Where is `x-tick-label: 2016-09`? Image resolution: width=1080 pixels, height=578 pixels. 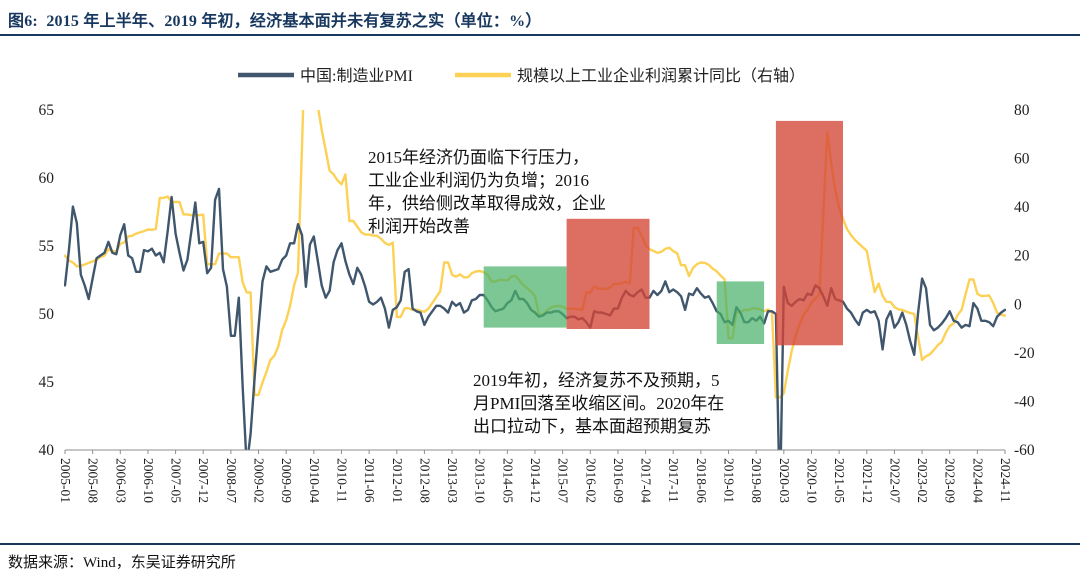 x-tick-label: 2016-09 is located at coordinates (618, 480).